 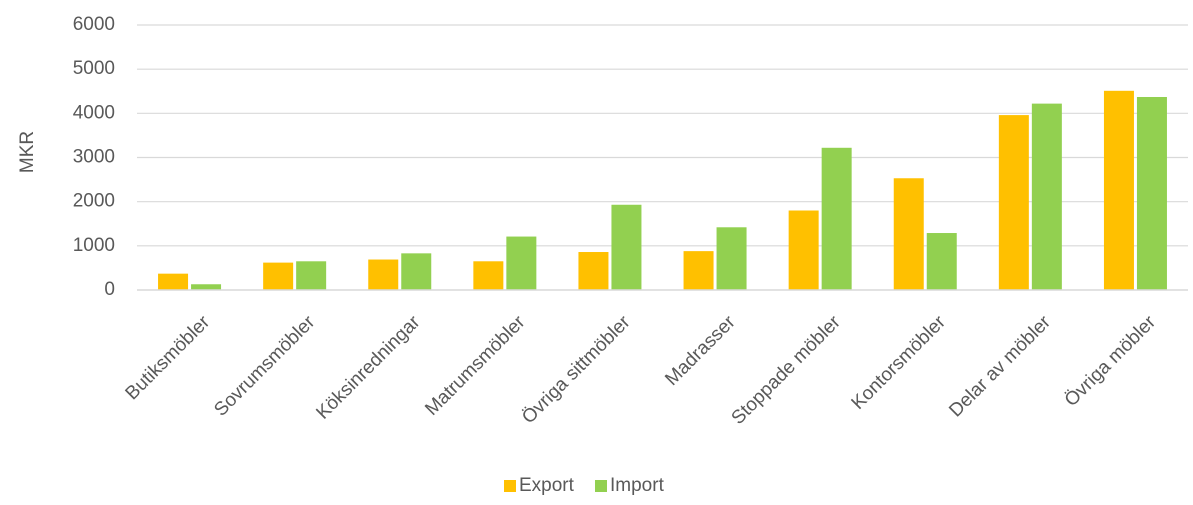 What do you see at coordinates (1111, 361) in the screenshot?
I see `x-category-label: Övriga möbler` at bounding box center [1111, 361].